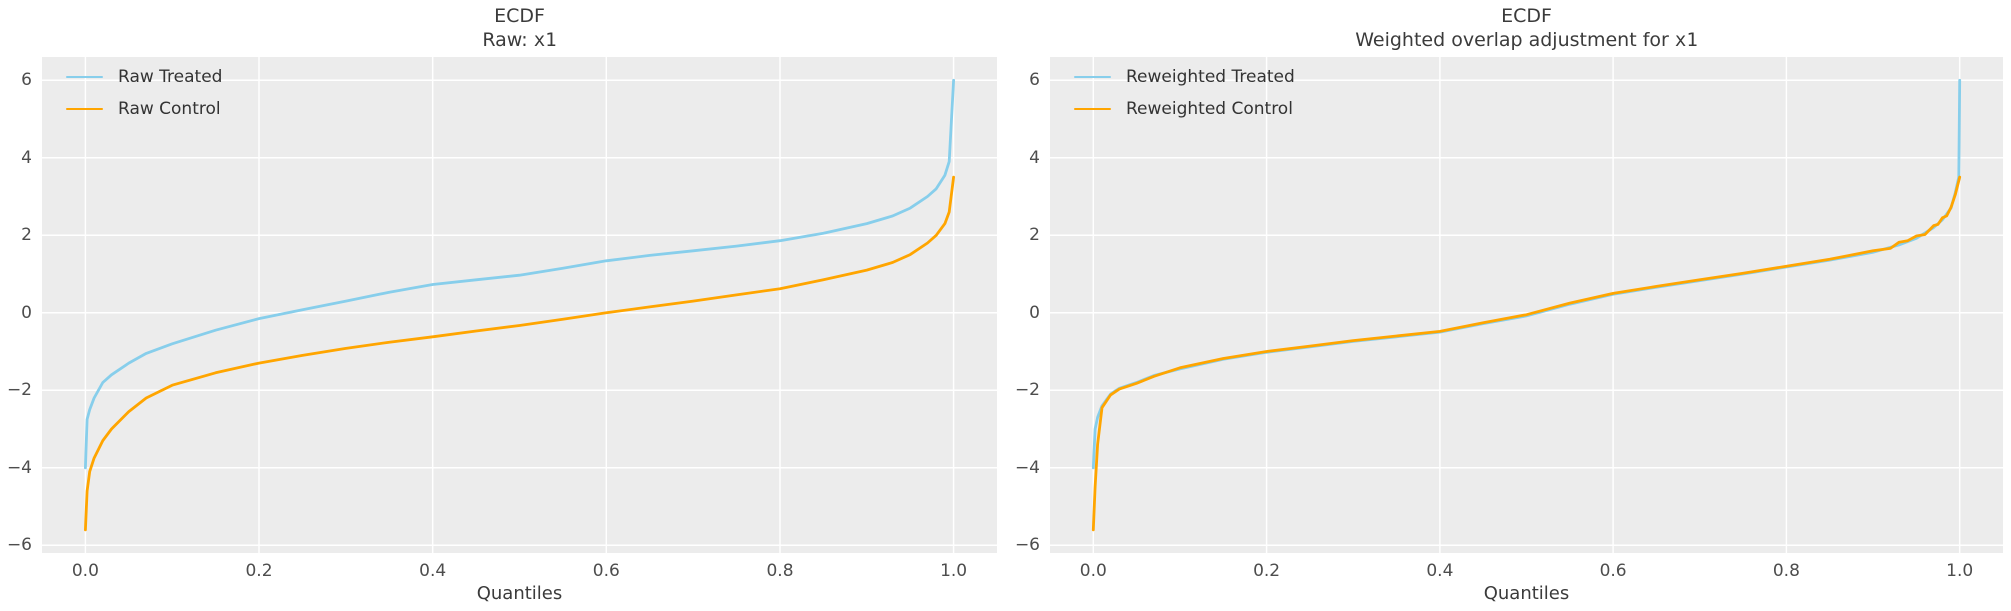 This screenshot has width=2011, height=611. What do you see at coordinates (1686, 40) in the screenshot?
I see `right-plot-subtitle-variable: x1` at bounding box center [1686, 40].